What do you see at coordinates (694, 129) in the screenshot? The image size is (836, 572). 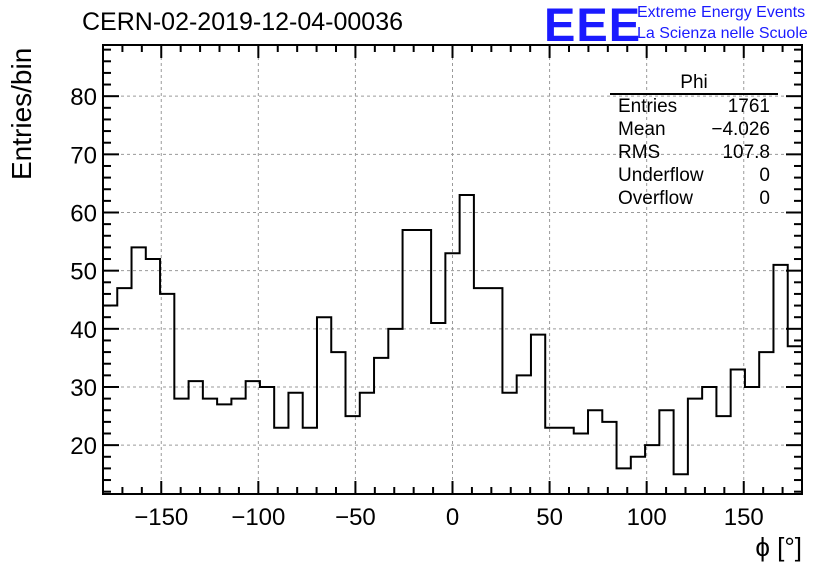 I see `stats-row-mean: Mean −4.026` at bounding box center [694, 129].